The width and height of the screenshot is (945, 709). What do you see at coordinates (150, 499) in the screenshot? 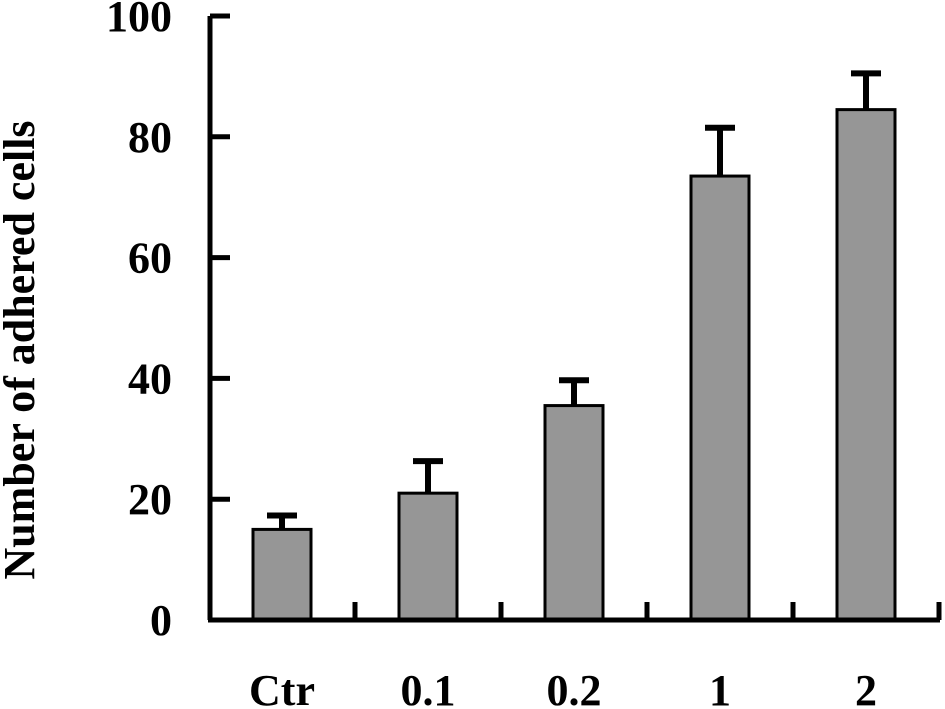
I see `y-tick-label-20: 20` at bounding box center [150, 499].